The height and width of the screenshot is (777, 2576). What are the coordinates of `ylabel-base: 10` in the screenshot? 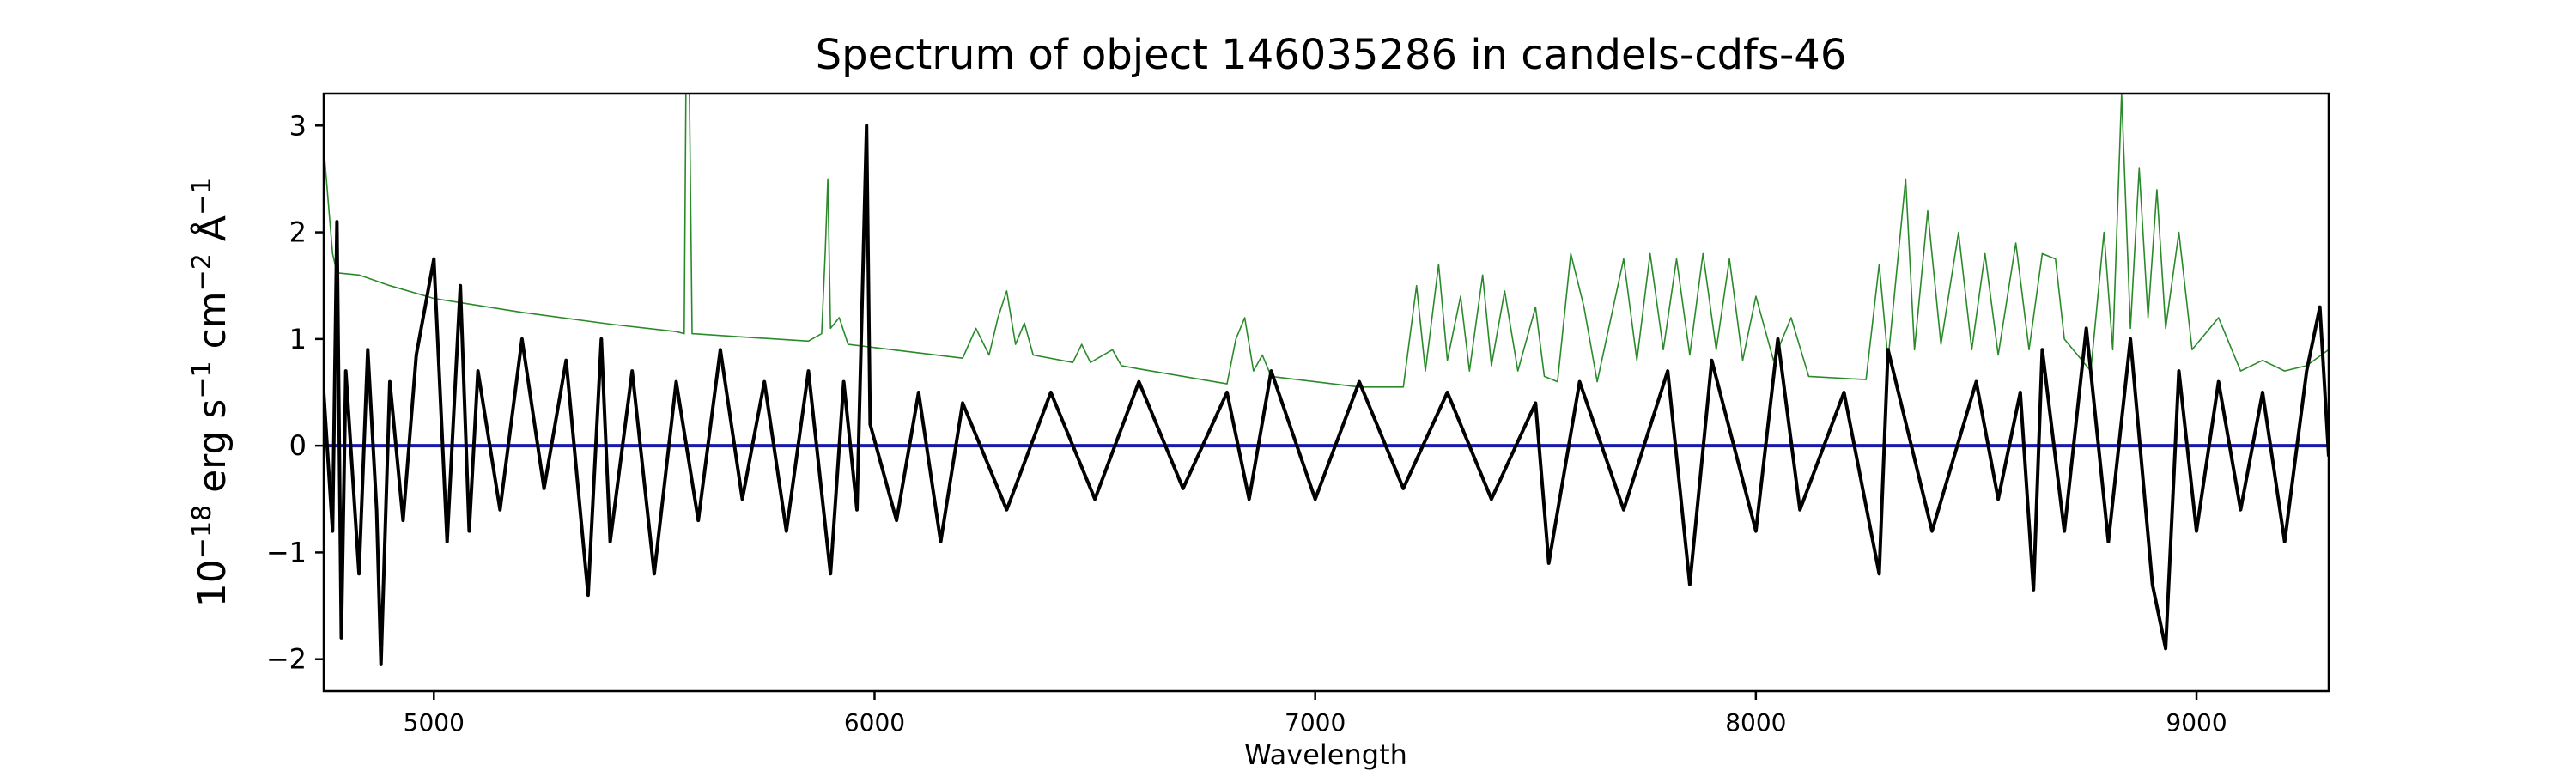 It's located at (213, 583).